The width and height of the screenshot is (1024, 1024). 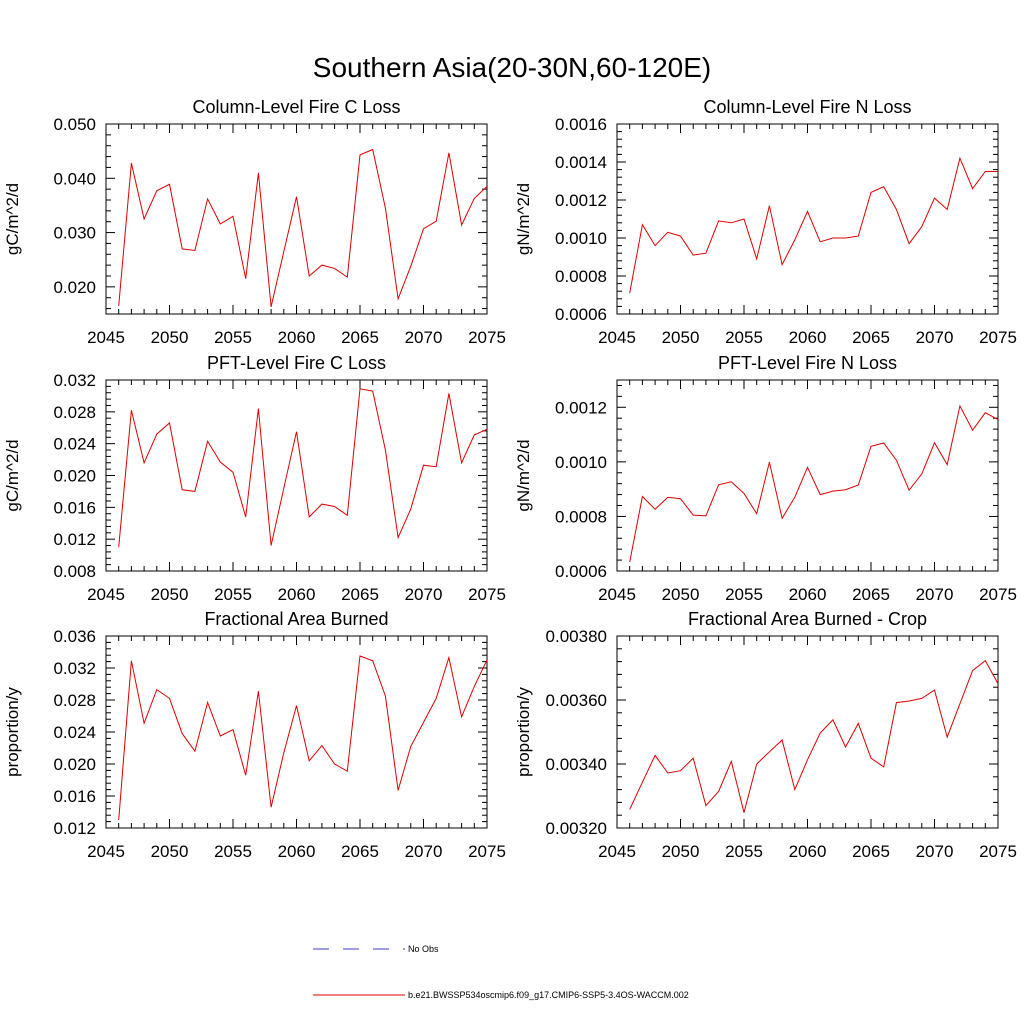 I want to click on figure-title: Southern Asia(20-30N,60-120E), so click(x=512, y=67).